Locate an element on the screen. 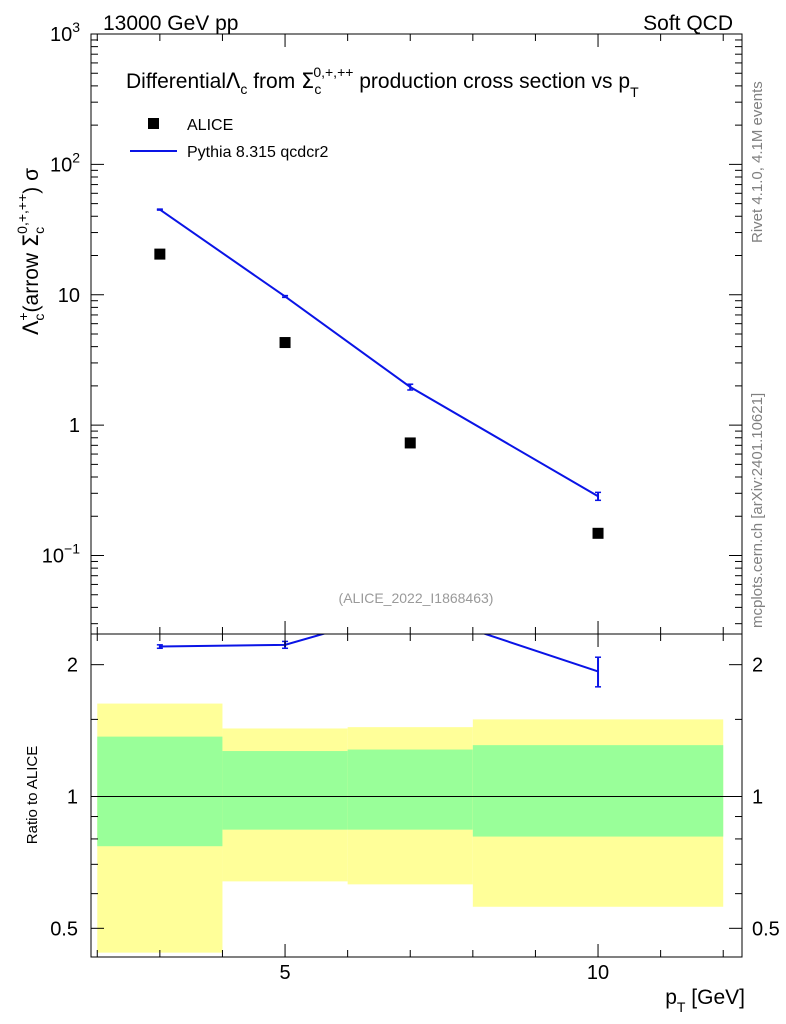 This screenshot has width=786, height=1024. ratio-y-tick-label-right: 0.5 is located at coordinates (766, 929).